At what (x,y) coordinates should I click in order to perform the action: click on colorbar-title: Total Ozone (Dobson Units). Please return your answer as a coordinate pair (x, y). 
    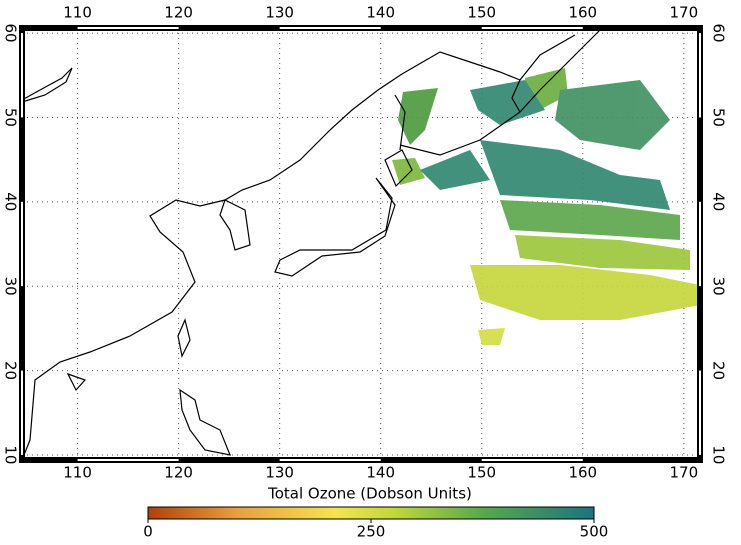
    Looking at the image, I should click on (369, 494).